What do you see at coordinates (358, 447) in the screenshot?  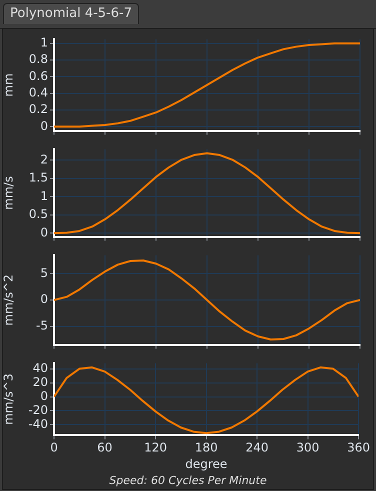 I see `x-tick-label: 360` at bounding box center [358, 447].